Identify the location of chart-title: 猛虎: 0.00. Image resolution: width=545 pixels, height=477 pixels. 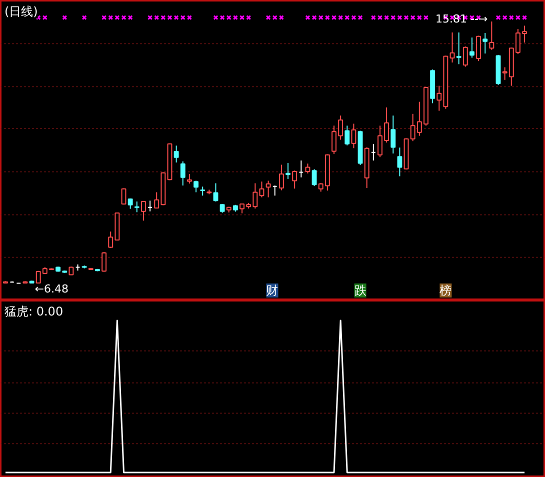
(34, 311).